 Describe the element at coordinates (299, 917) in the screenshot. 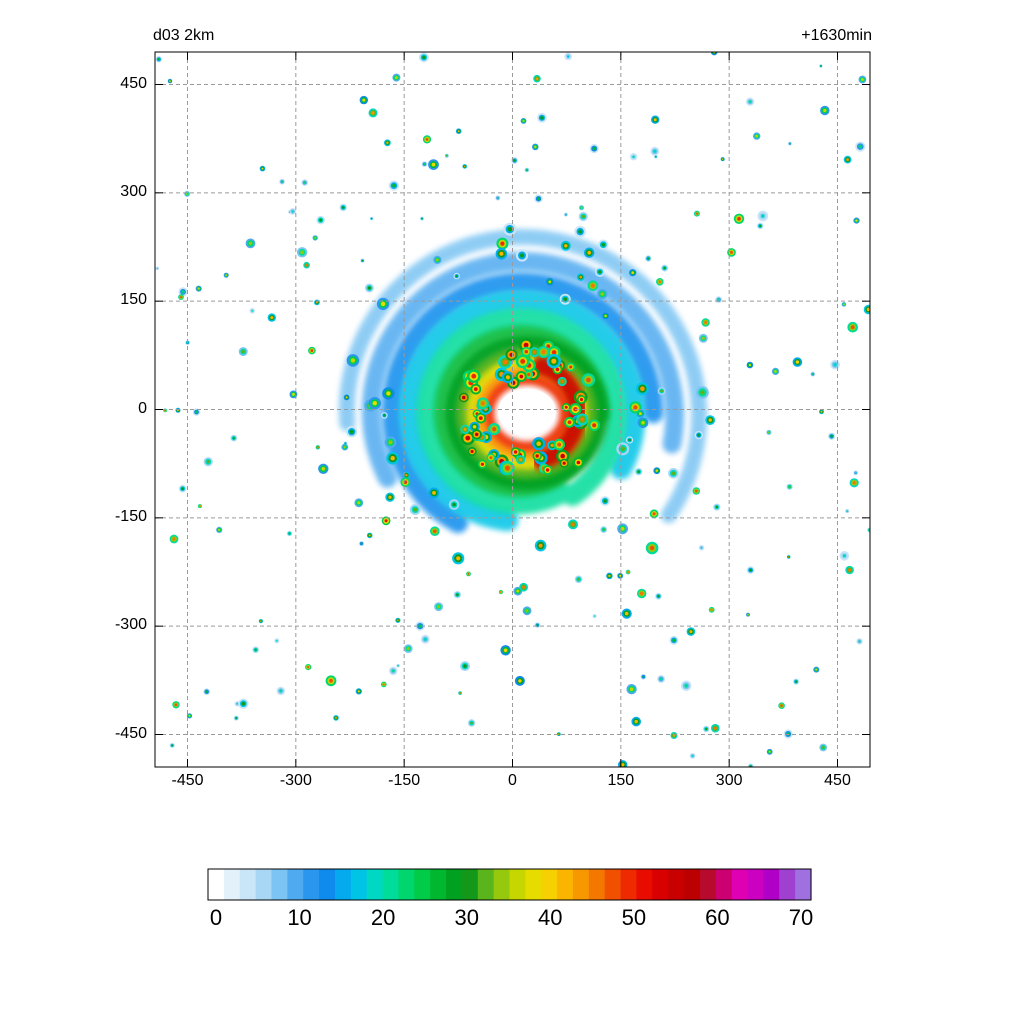

I see `colorbar-tick-label: 10` at that location.